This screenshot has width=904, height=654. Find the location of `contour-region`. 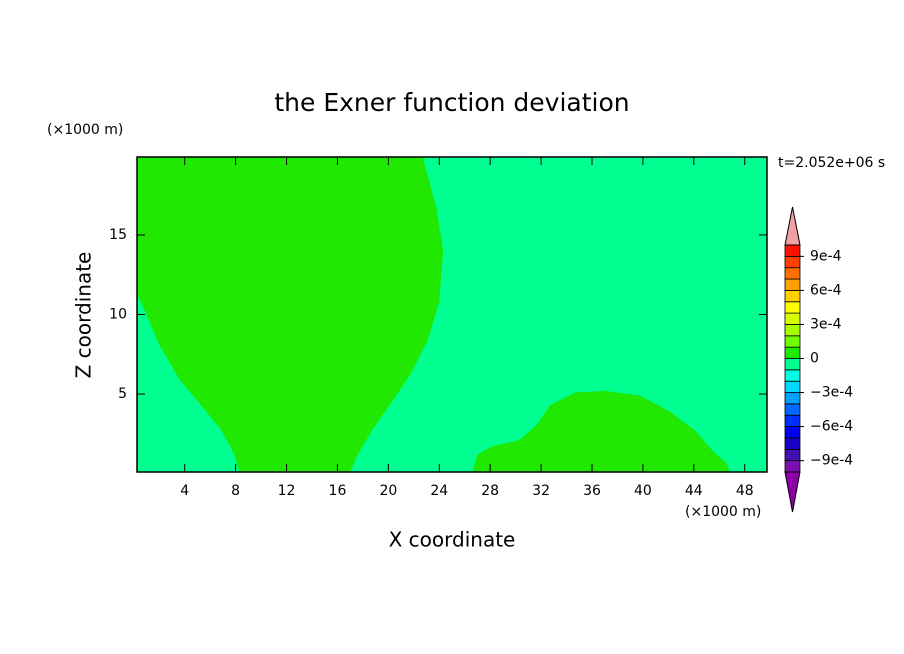

contour-region is located at coordinates (601, 431).